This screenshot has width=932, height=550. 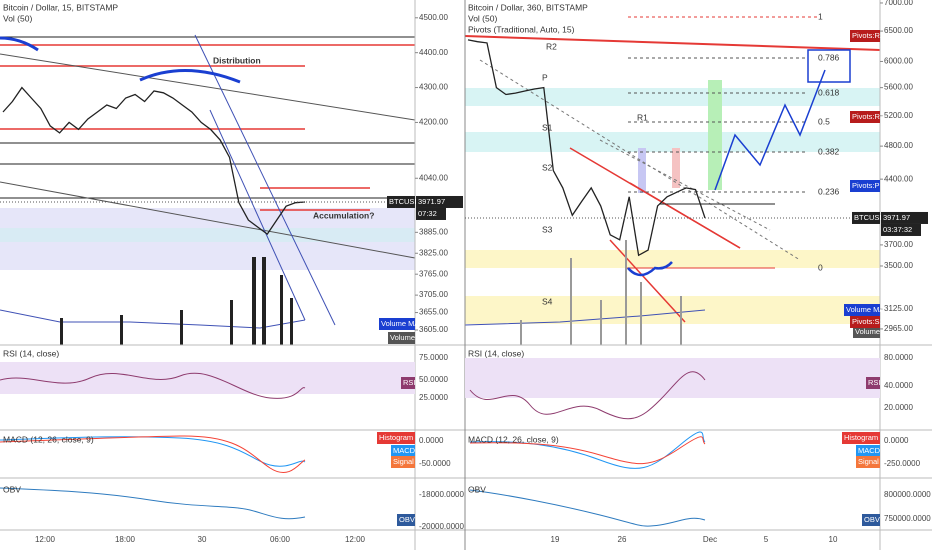 What do you see at coordinates (433, 312) in the screenshot?
I see `label: 3655.00` at bounding box center [433, 312].